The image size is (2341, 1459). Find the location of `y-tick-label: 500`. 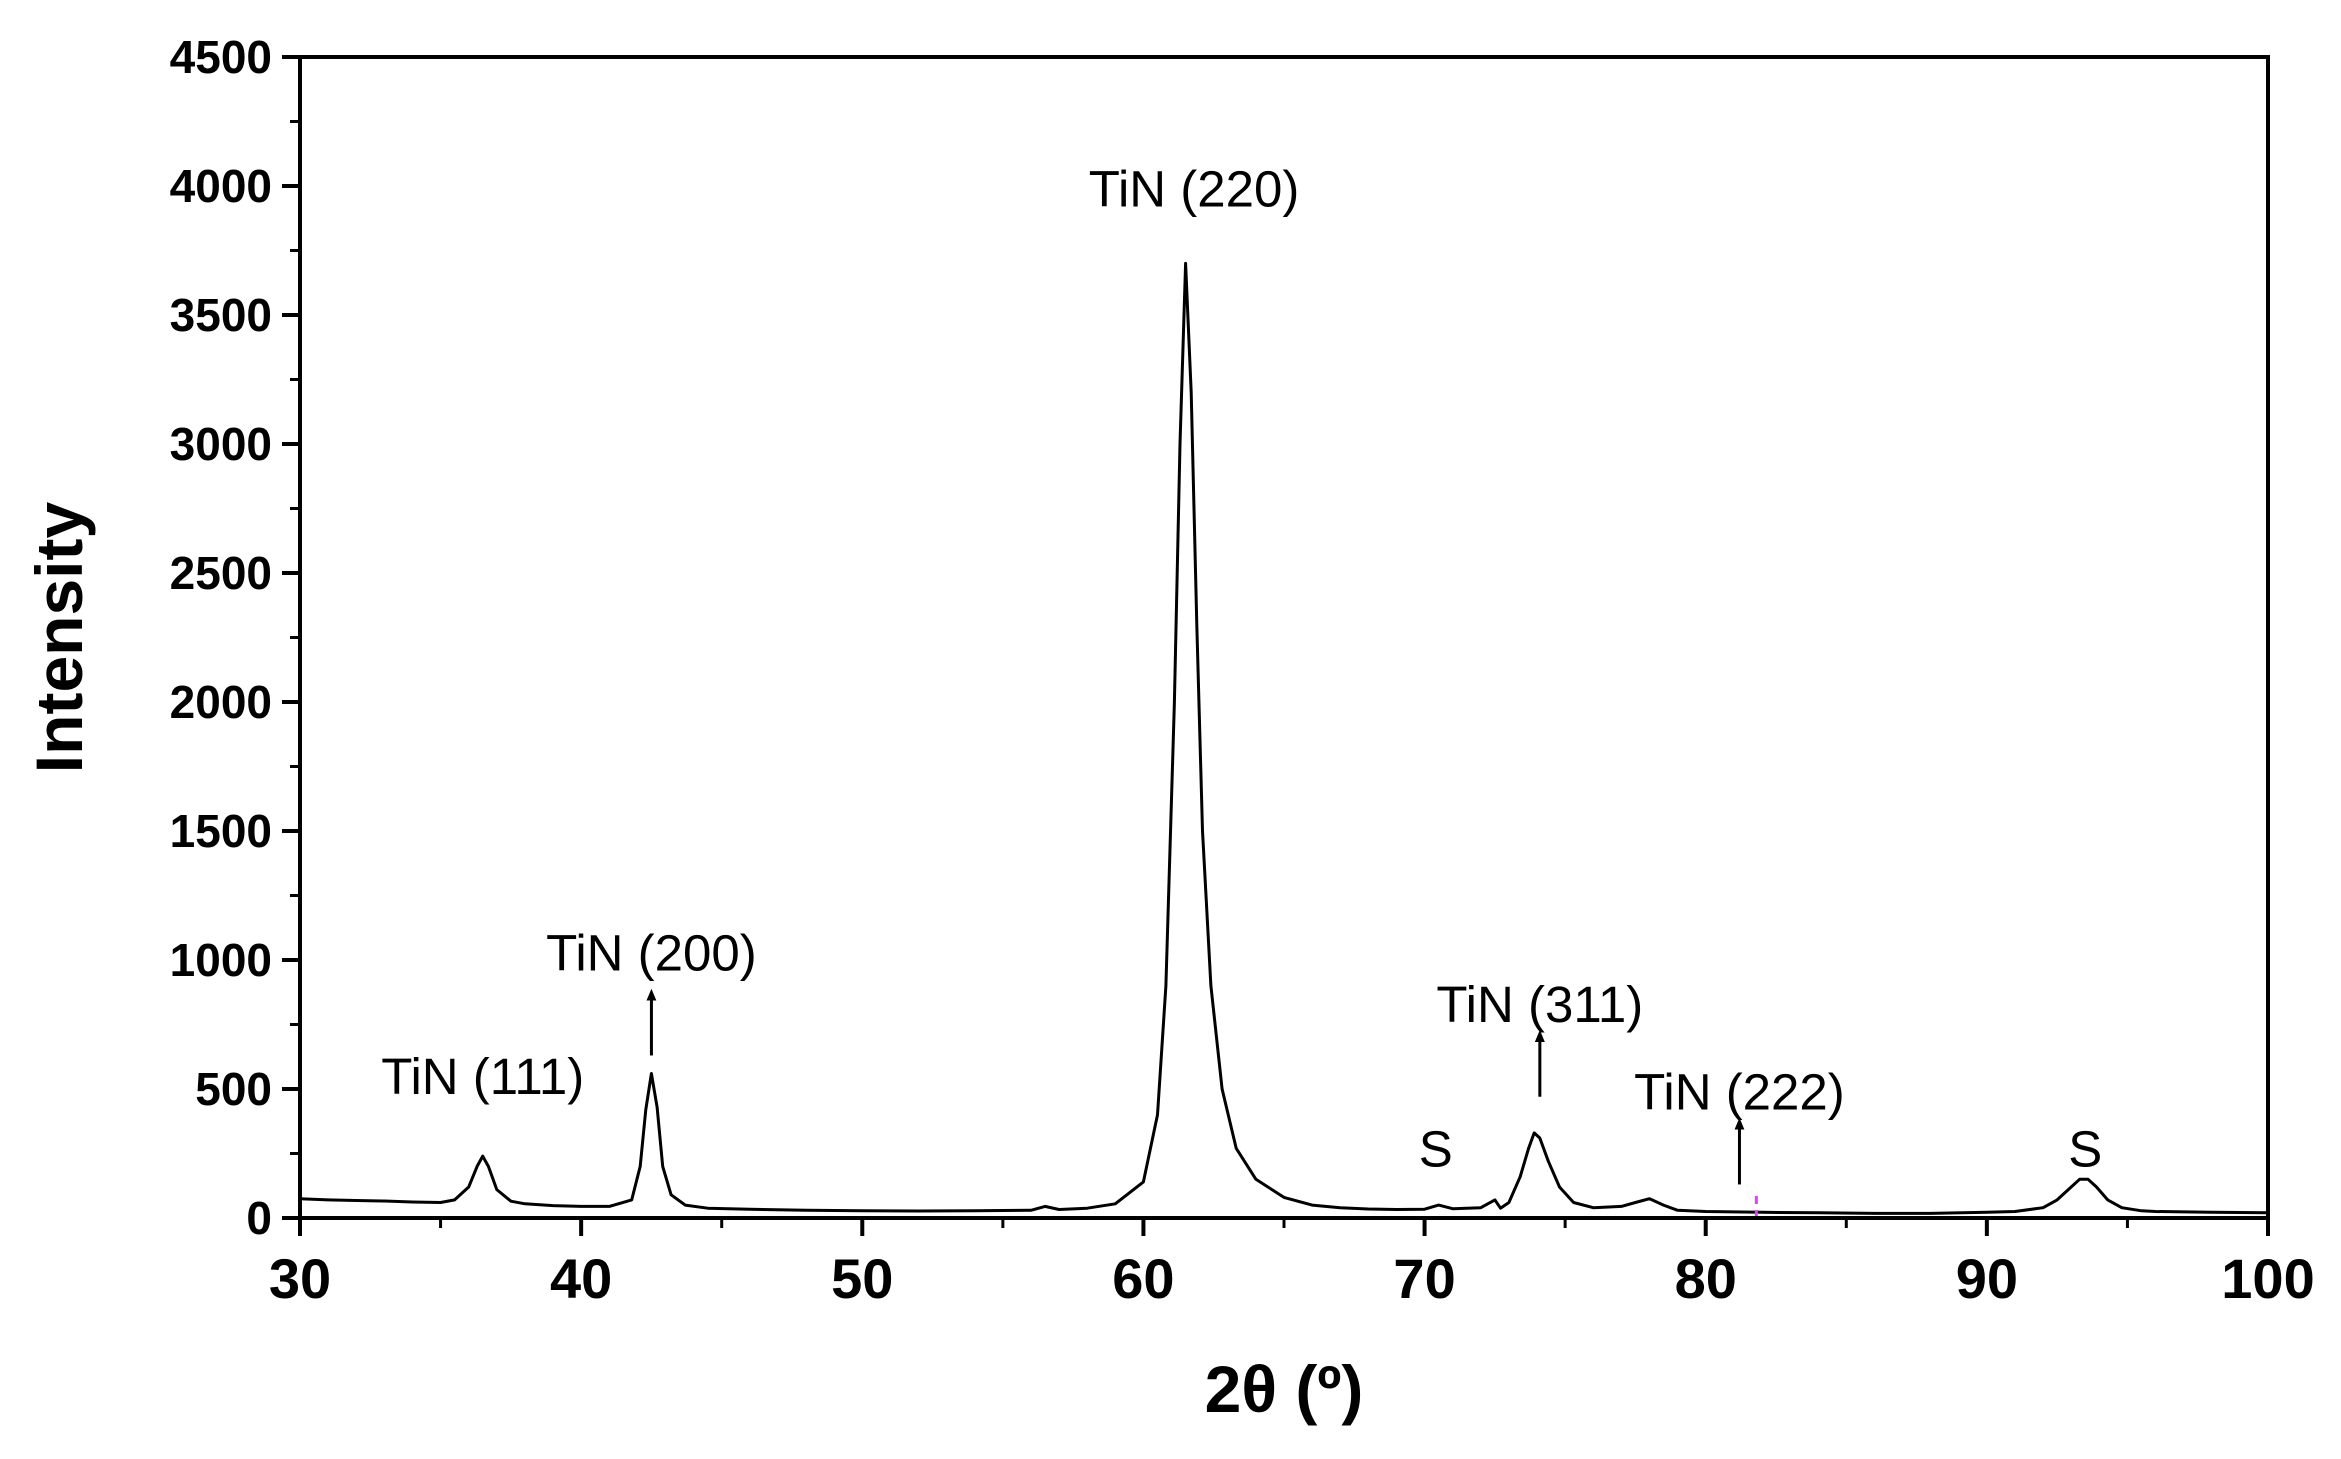

y-tick-label: 500 is located at coordinates (233, 1089).